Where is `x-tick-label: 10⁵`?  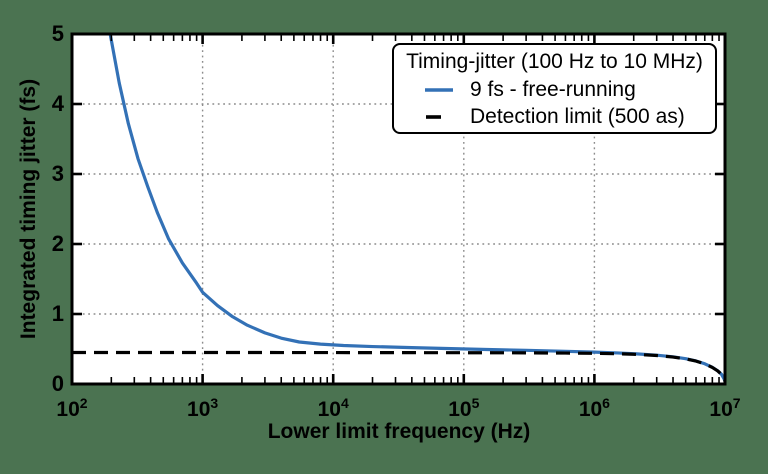
x-tick-label: 10⁵ is located at coordinates (464, 408).